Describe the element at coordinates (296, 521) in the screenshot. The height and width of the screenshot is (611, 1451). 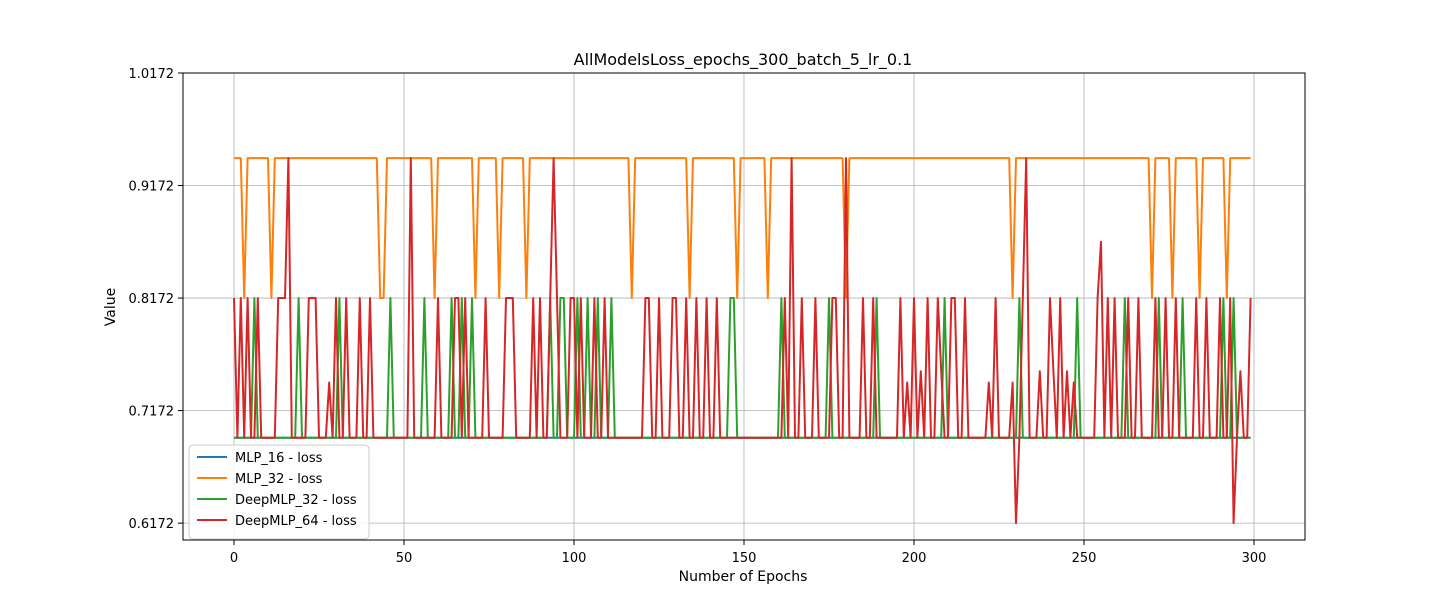
I see `legend-entry-label: DeepMLP_64 - loss` at that location.